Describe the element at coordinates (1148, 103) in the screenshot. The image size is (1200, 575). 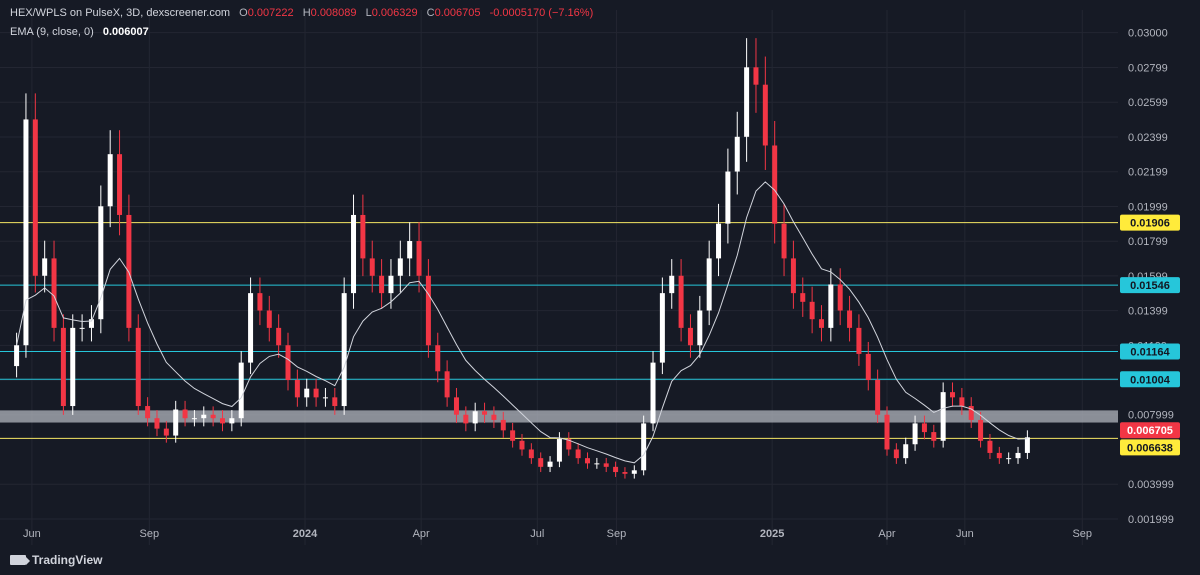
I see `price-axis-tick: 0.02599` at that location.